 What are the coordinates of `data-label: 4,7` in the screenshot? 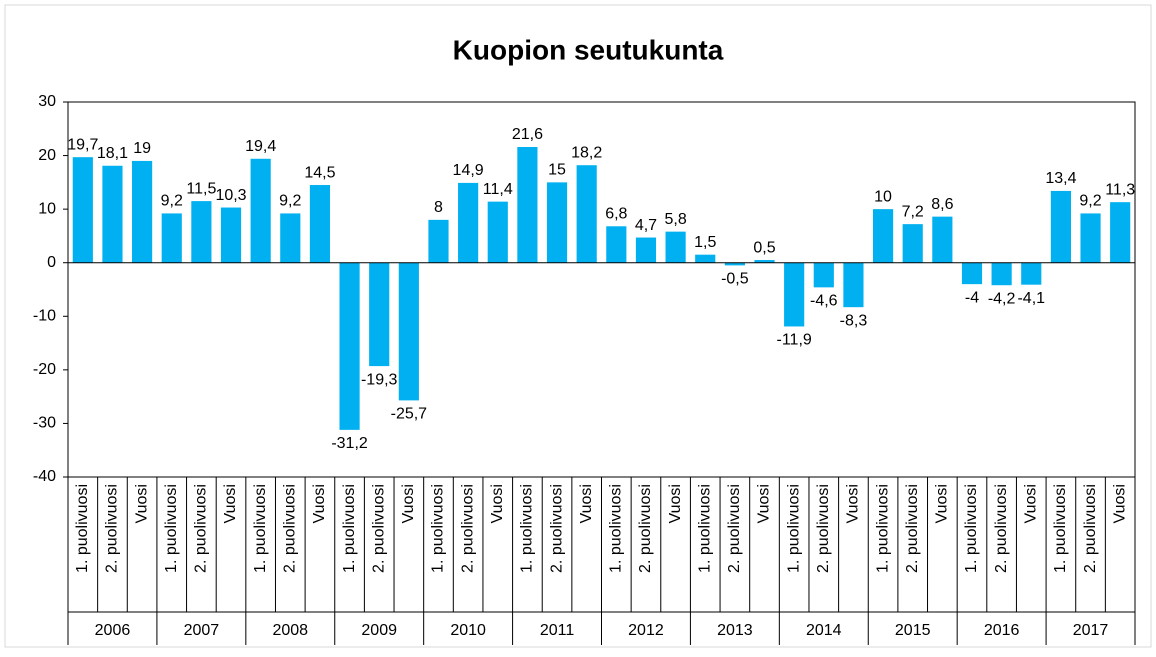 It's located at (646, 225).